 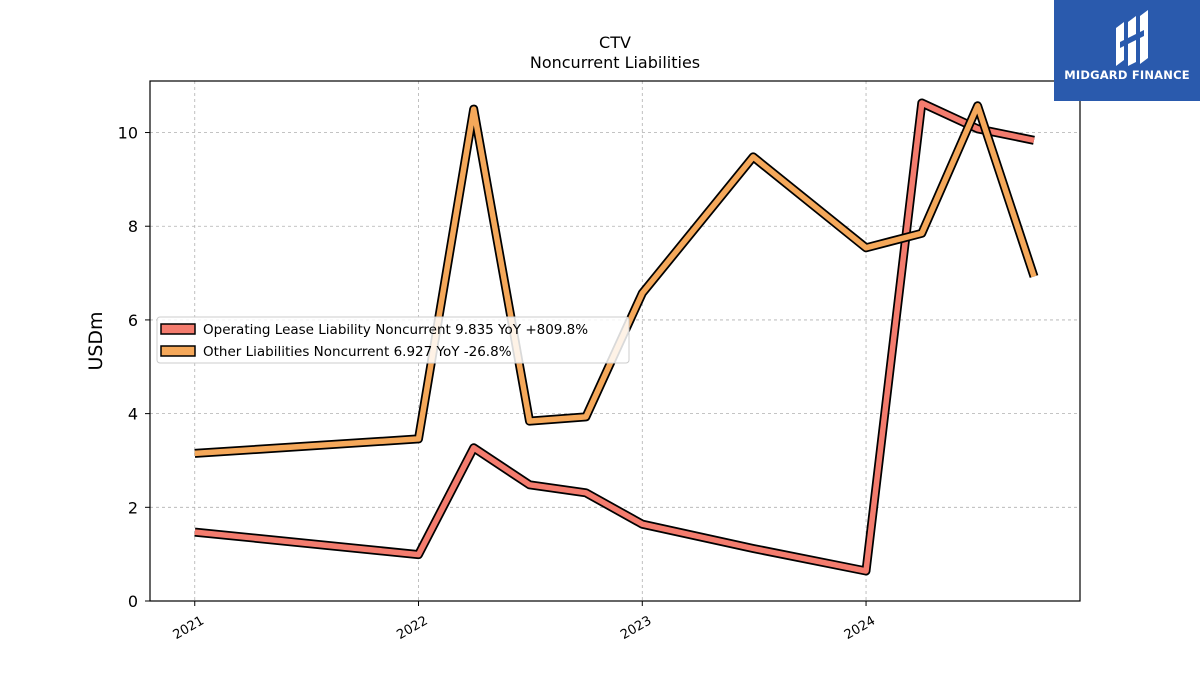 What do you see at coordinates (133, 226) in the screenshot?
I see `y-tick-label: 8` at bounding box center [133, 226].